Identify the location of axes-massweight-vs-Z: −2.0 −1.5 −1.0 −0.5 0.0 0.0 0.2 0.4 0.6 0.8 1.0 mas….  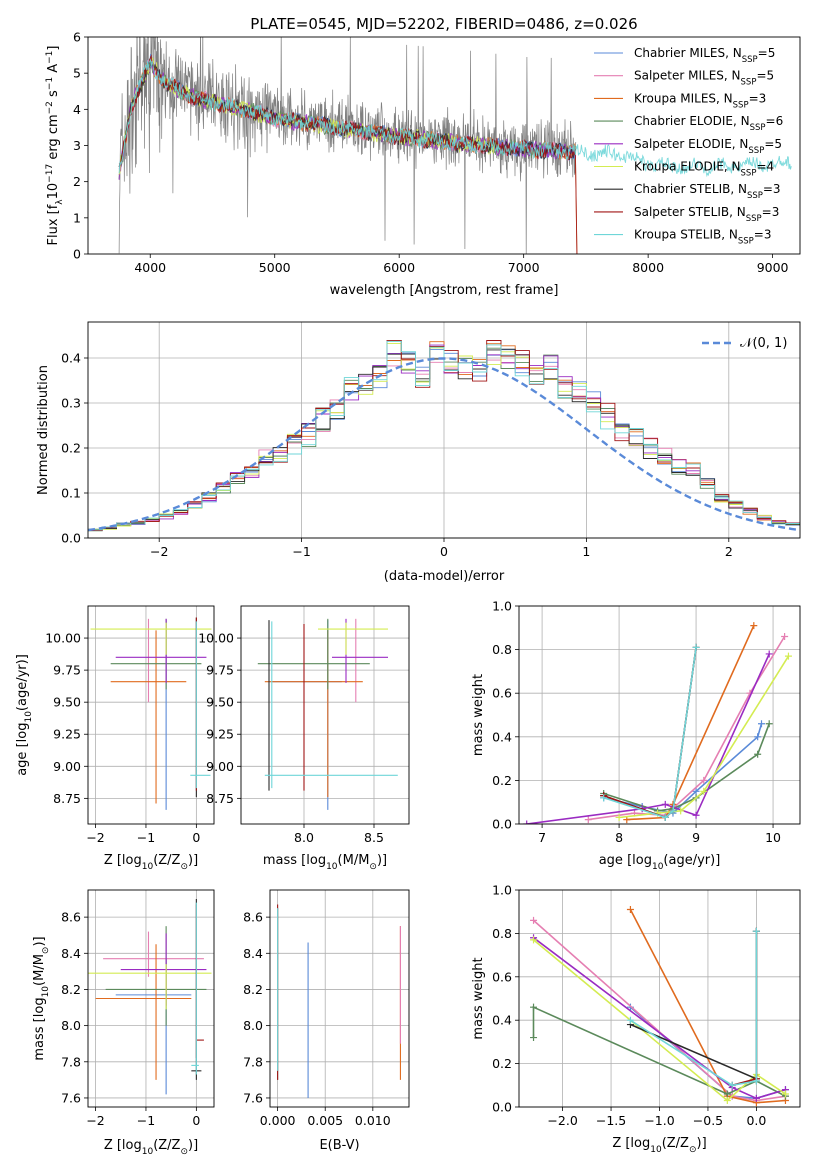
(636, 1019).